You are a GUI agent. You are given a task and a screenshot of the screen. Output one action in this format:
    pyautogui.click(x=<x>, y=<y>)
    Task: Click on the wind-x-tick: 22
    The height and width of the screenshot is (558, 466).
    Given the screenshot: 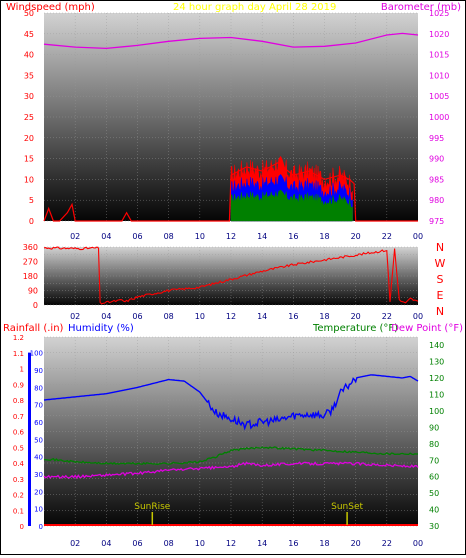 What is the action you would take?
    pyautogui.click(x=387, y=236)
    